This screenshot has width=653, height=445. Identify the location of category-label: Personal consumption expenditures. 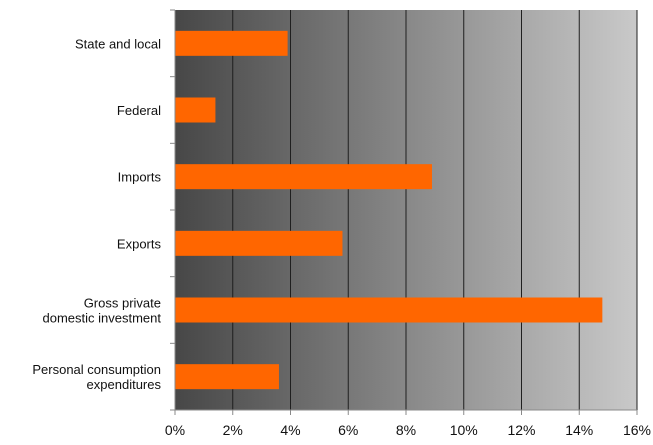
(96, 377).